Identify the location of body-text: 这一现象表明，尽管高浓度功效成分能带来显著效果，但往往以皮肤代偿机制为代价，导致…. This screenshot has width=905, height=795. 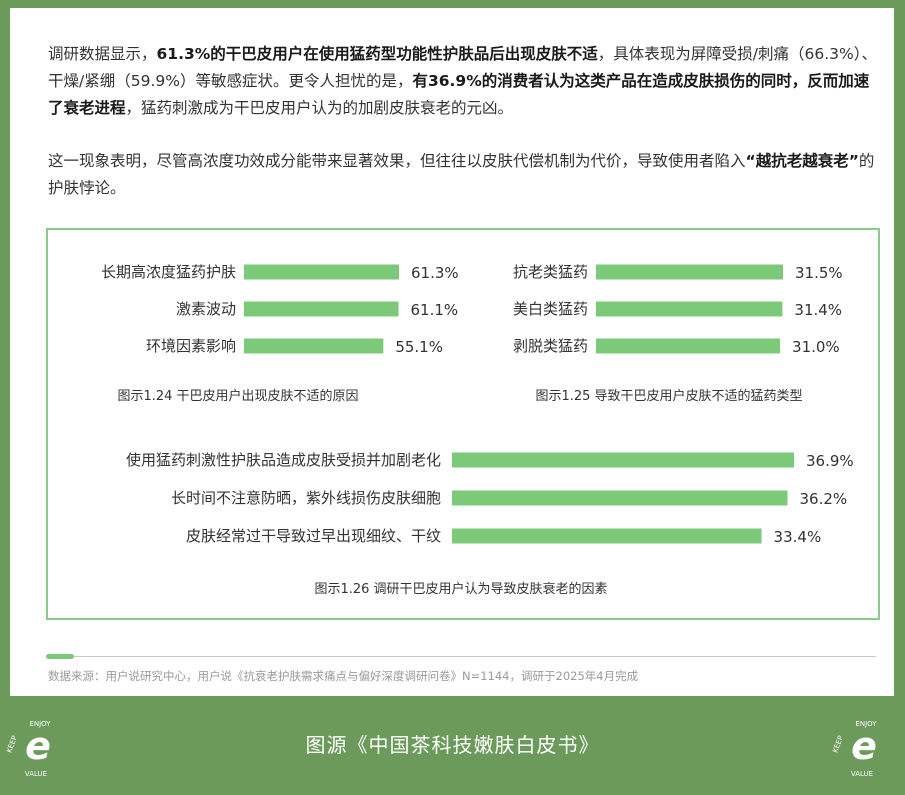
(397, 161).